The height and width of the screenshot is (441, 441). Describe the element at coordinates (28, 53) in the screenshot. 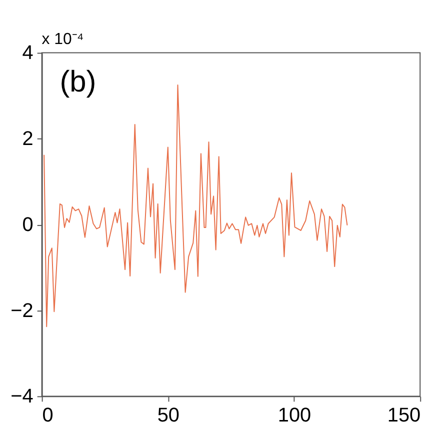

I see `y-tick-label: 4` at that location.